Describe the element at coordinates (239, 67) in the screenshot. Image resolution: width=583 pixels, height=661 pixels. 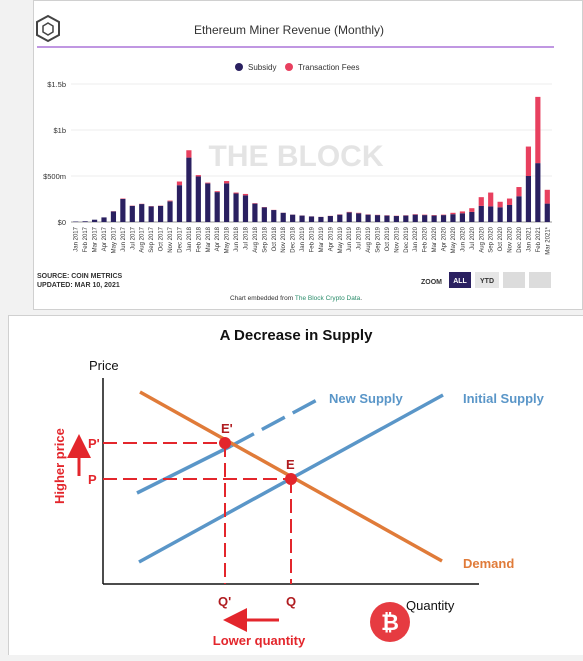
I see `legend-subsidy-swatch` at that location.